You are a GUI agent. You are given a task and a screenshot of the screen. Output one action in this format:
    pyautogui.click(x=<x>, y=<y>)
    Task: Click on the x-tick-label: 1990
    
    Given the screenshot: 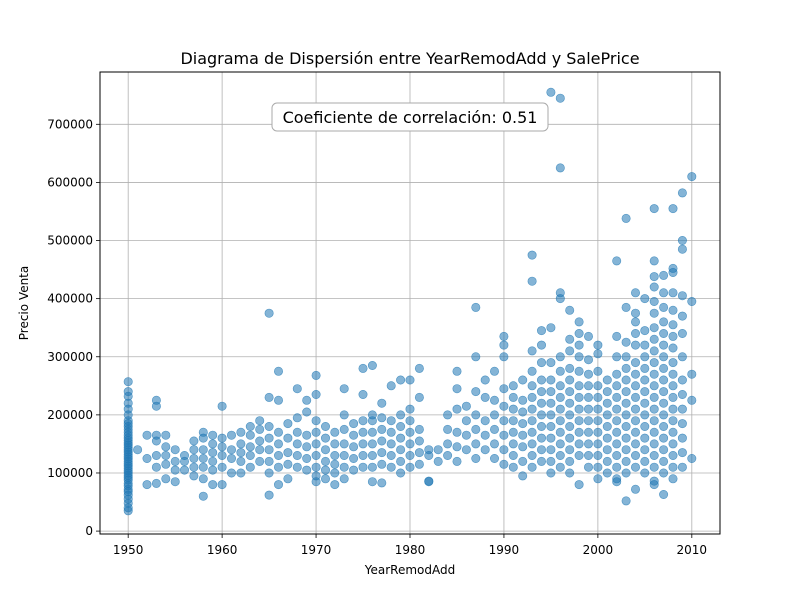 What is the action you would take?
    pyautogui.click(x=504, y=550)
    